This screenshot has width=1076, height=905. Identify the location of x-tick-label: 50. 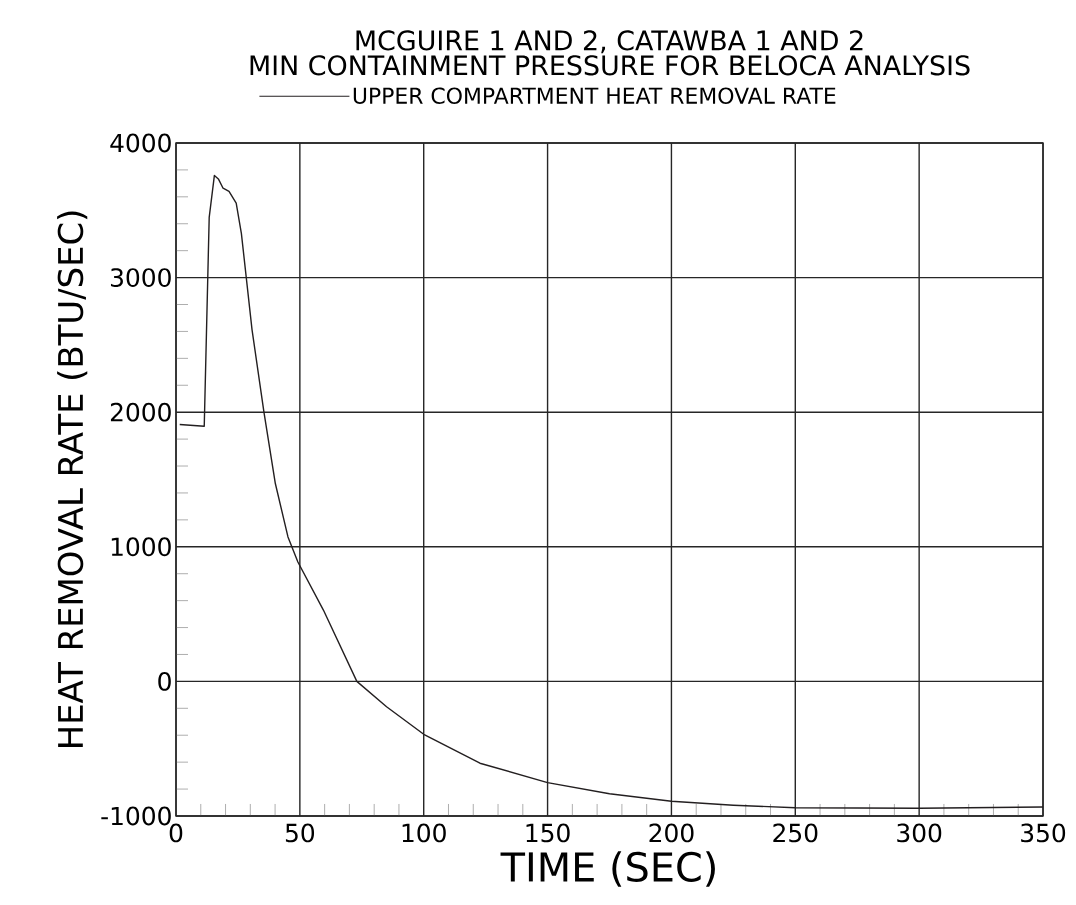
(300, 833).